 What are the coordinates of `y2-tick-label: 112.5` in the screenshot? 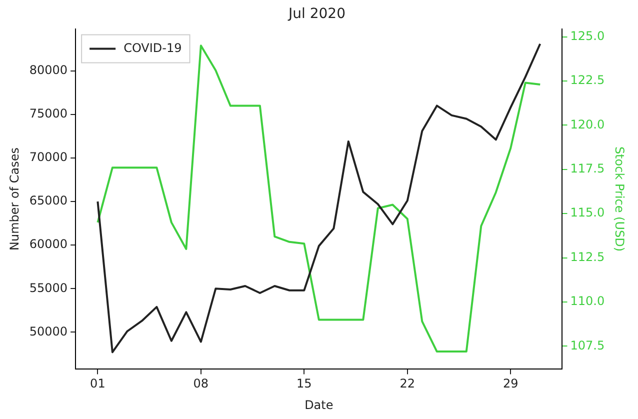 It's located at (587, 257).